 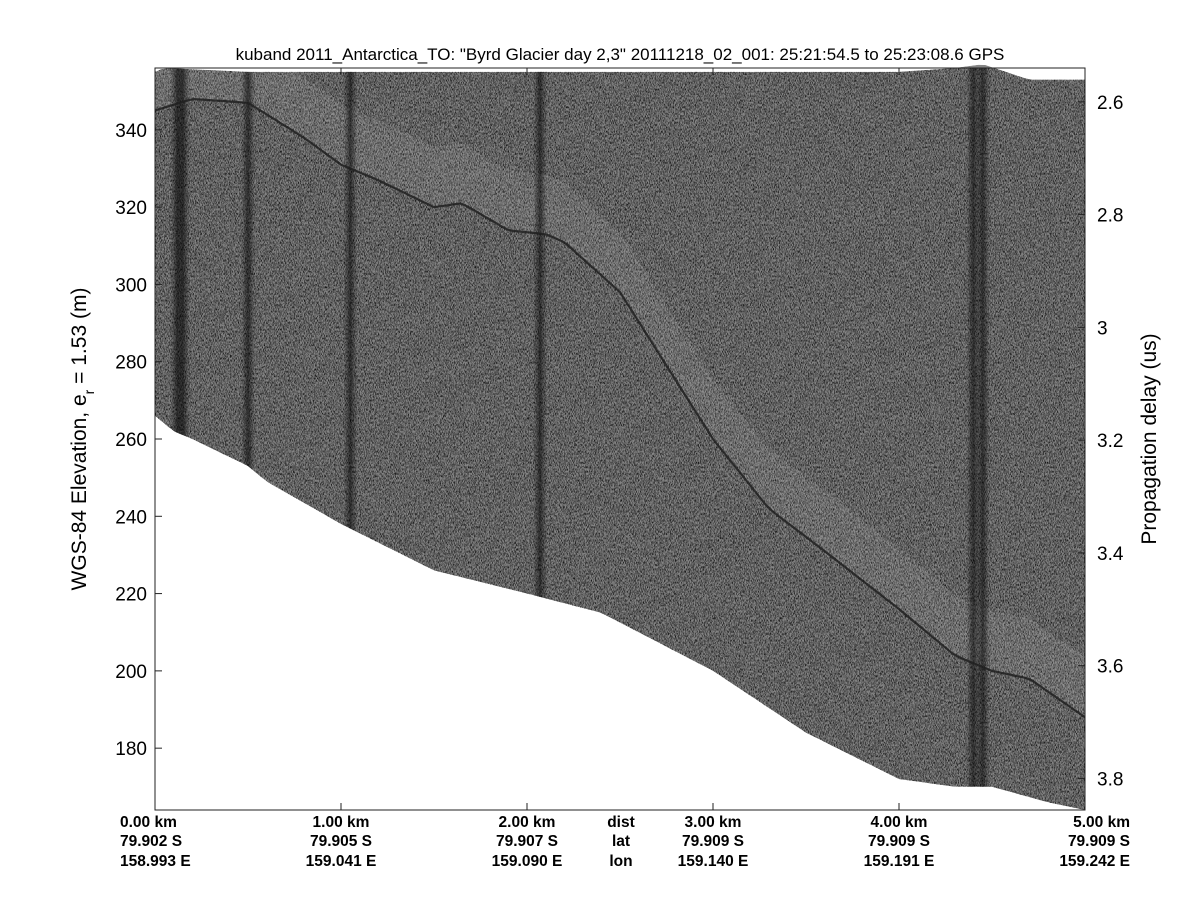 I want to click on x-tick-lon-label: 159.090 E, so click(x=527, y=861).